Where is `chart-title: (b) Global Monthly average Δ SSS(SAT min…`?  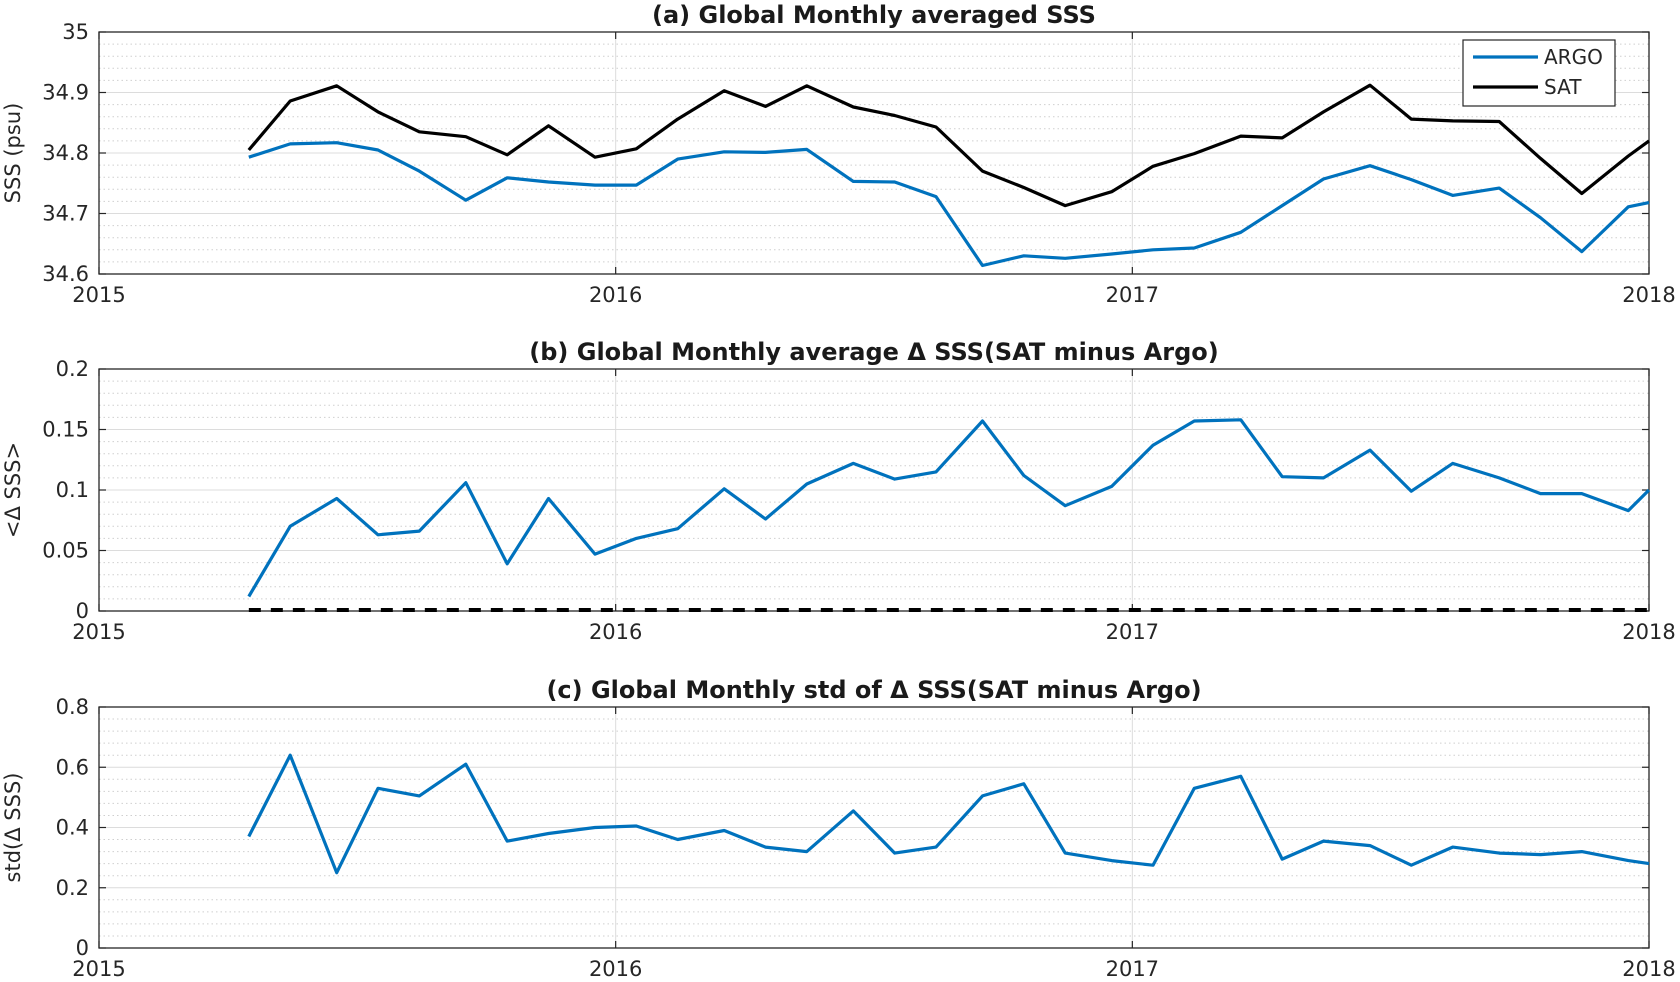 chart-title: (b) Global Monthly average Δ SSS(SAT min… is located at coordinates (873, 352).